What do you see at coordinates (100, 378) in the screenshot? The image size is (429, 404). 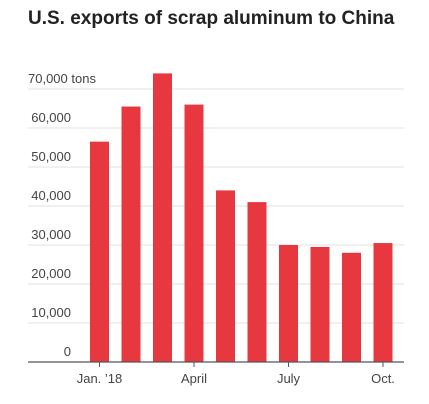 I see `x-tick-label: Jan. ’18` at bounding box center [100, 378].